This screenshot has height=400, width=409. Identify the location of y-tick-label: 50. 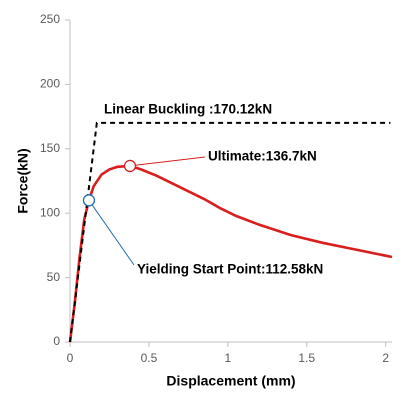
(54, 277).